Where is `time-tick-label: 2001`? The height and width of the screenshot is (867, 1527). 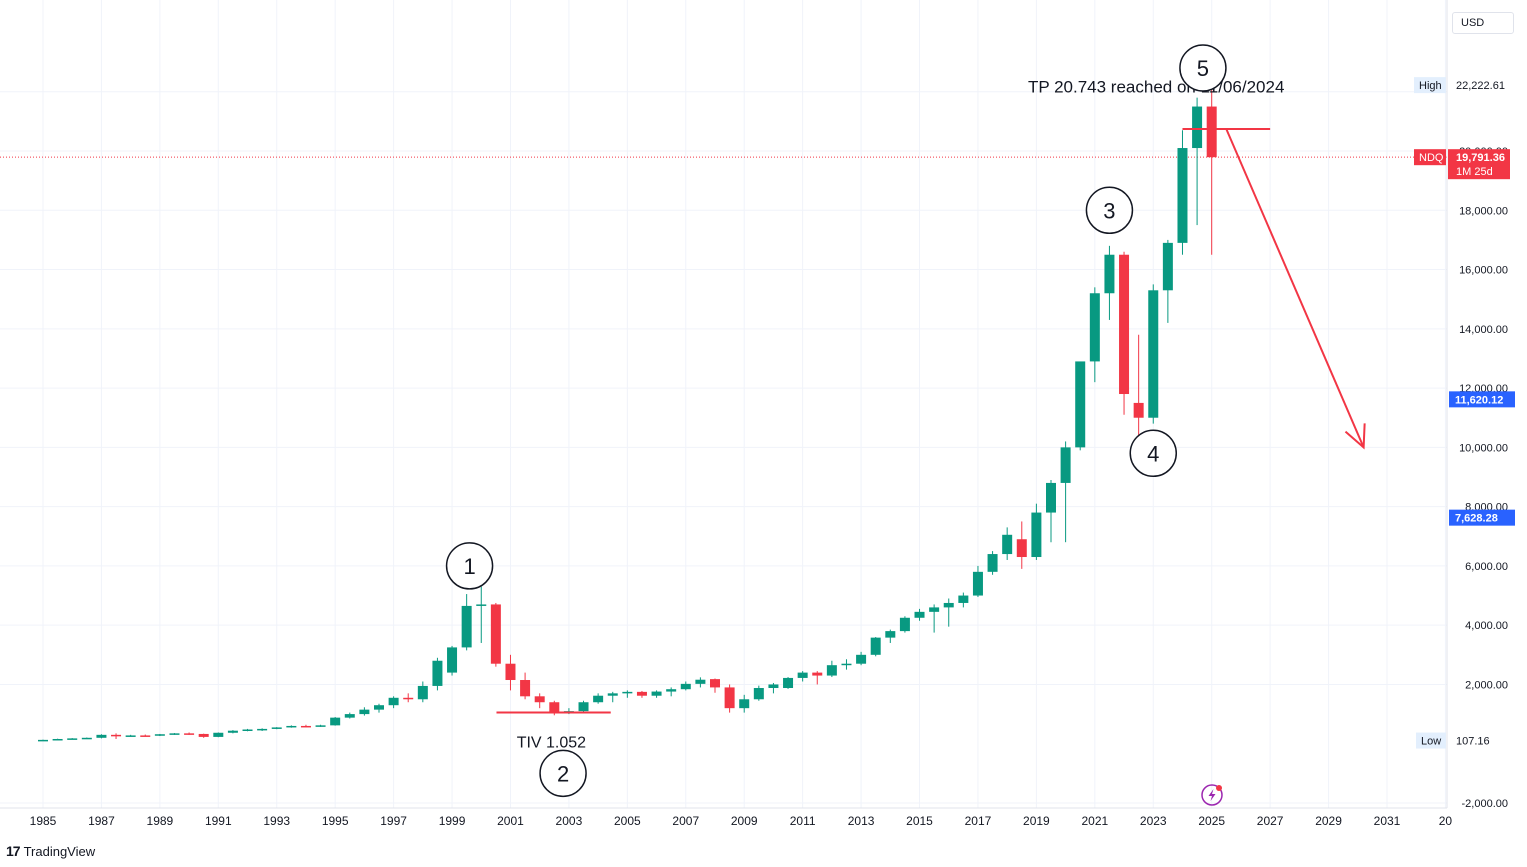
time-tick-label: 2001 is located at coordinates (510, 821).